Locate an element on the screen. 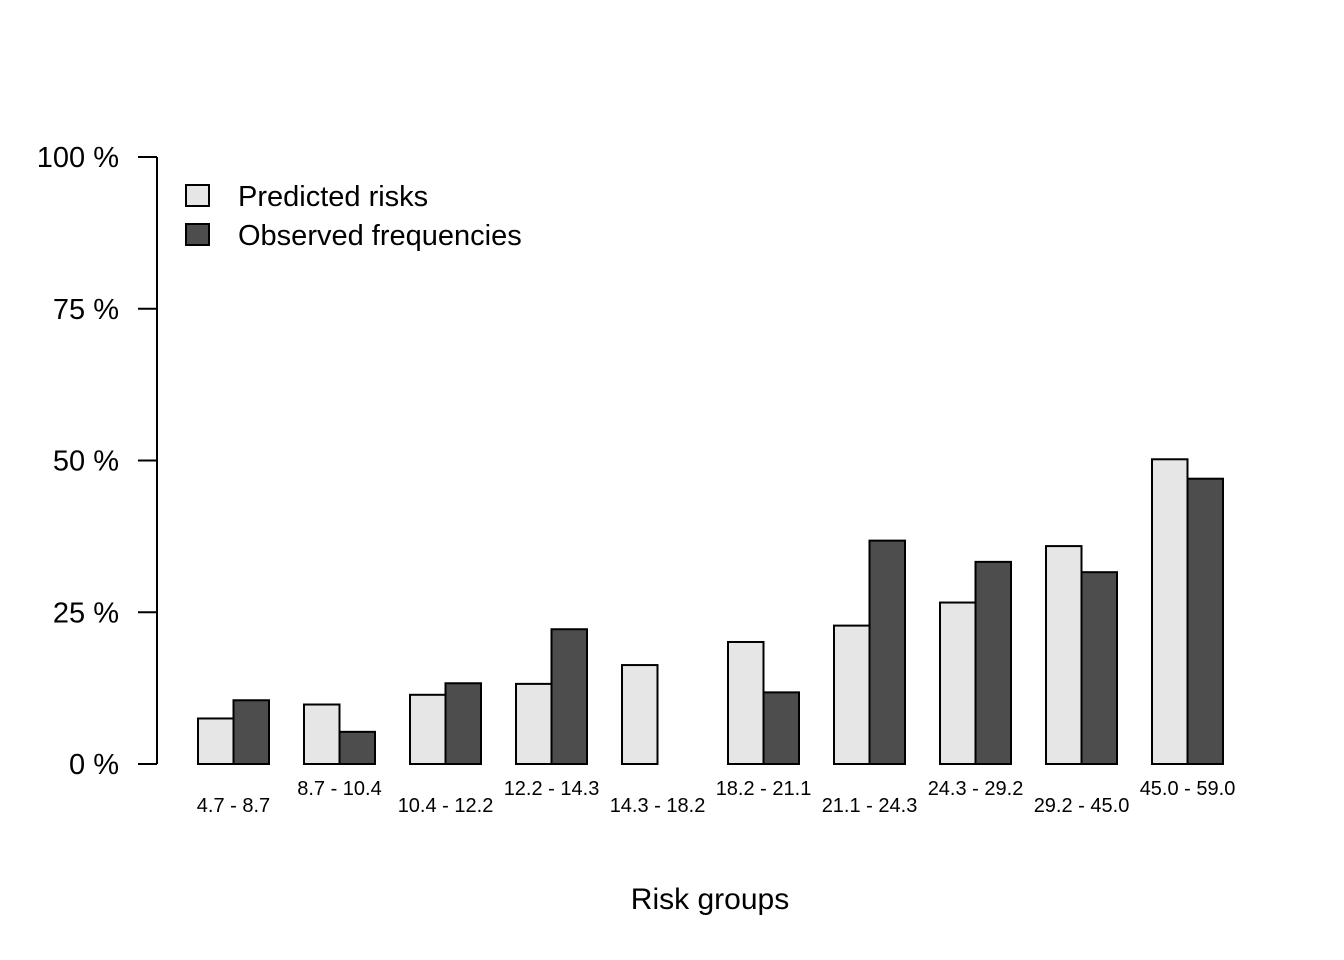 This screenshot has height=960, width=1344. x-category-label: 18.2 - 21.1 is located at coordinates (764, 789).